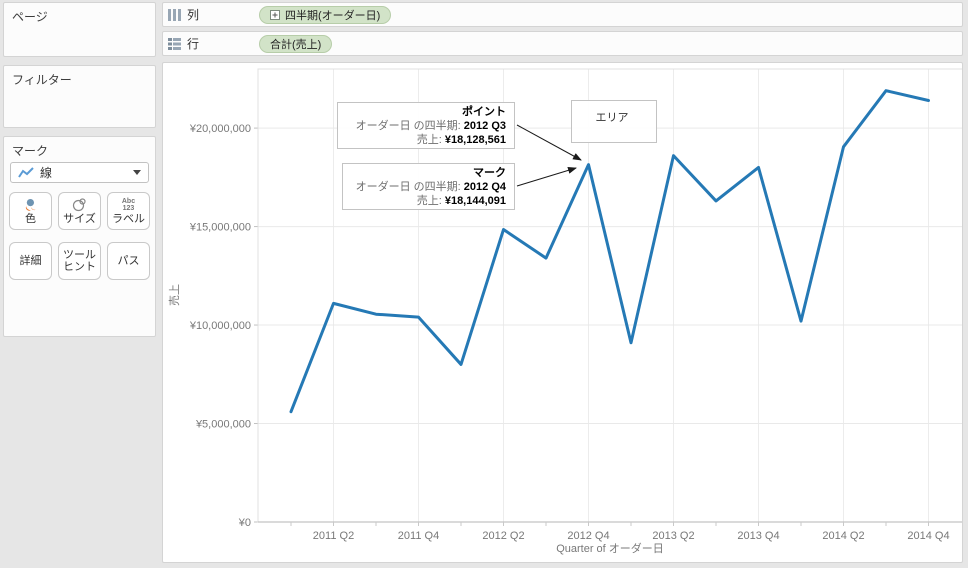 The height and width of the screenshot is (568, 968). What do you see at coordinates (220, 129) in the screenshot?
I see `svg-text: ¥20,000,000` at bounding box center [220, 129].